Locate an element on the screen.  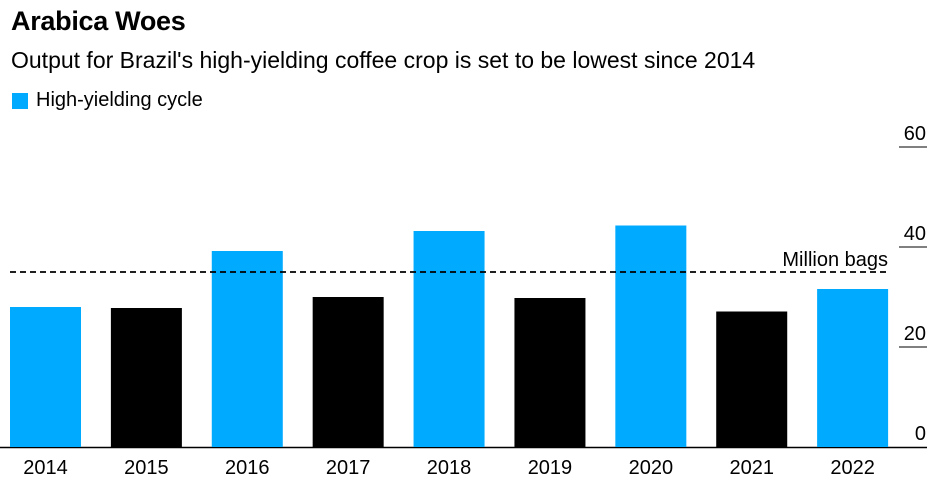
y-tick-label-40: 40 is located at coordinates (915, 234).